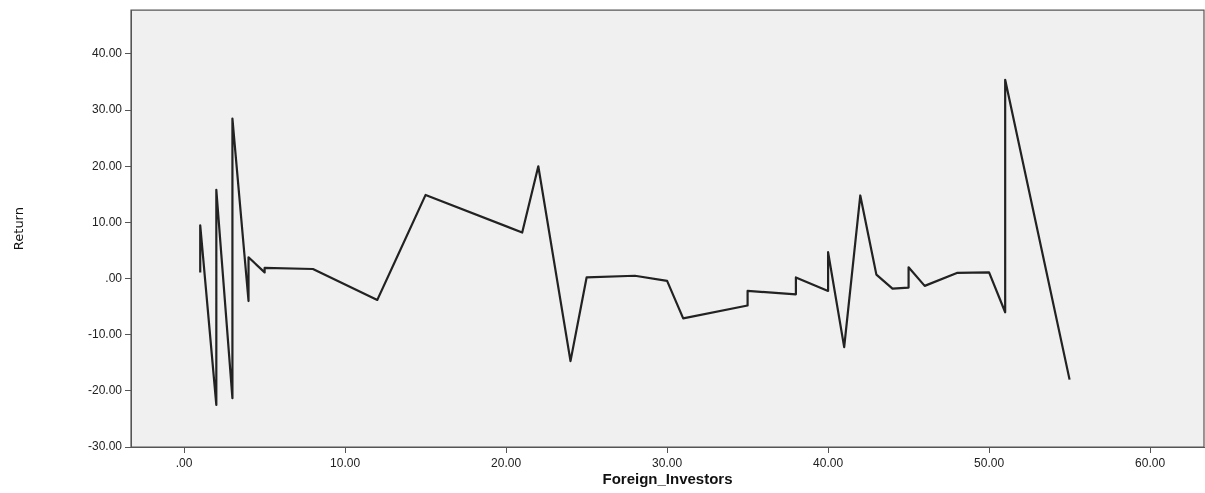 This screenshot has width=1205, height=493. I want to click on x-tick-label: 10.00, so click(345, 462).